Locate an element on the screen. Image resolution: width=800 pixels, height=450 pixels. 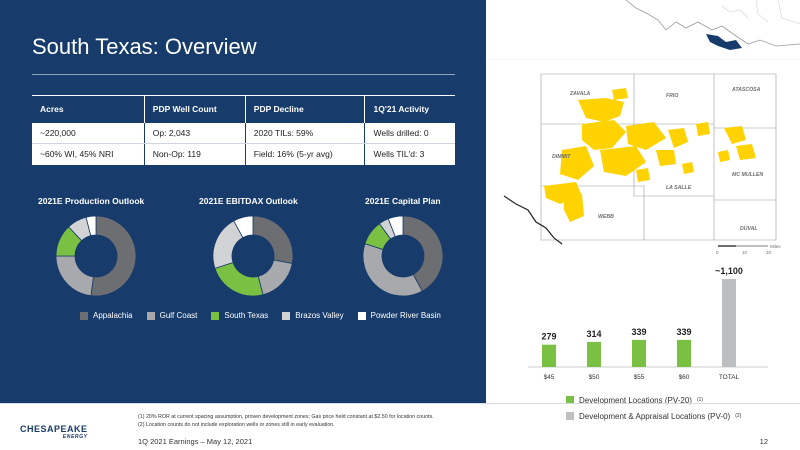
table-header-cell: PDP Well Count is located at coordinates (195, 109).